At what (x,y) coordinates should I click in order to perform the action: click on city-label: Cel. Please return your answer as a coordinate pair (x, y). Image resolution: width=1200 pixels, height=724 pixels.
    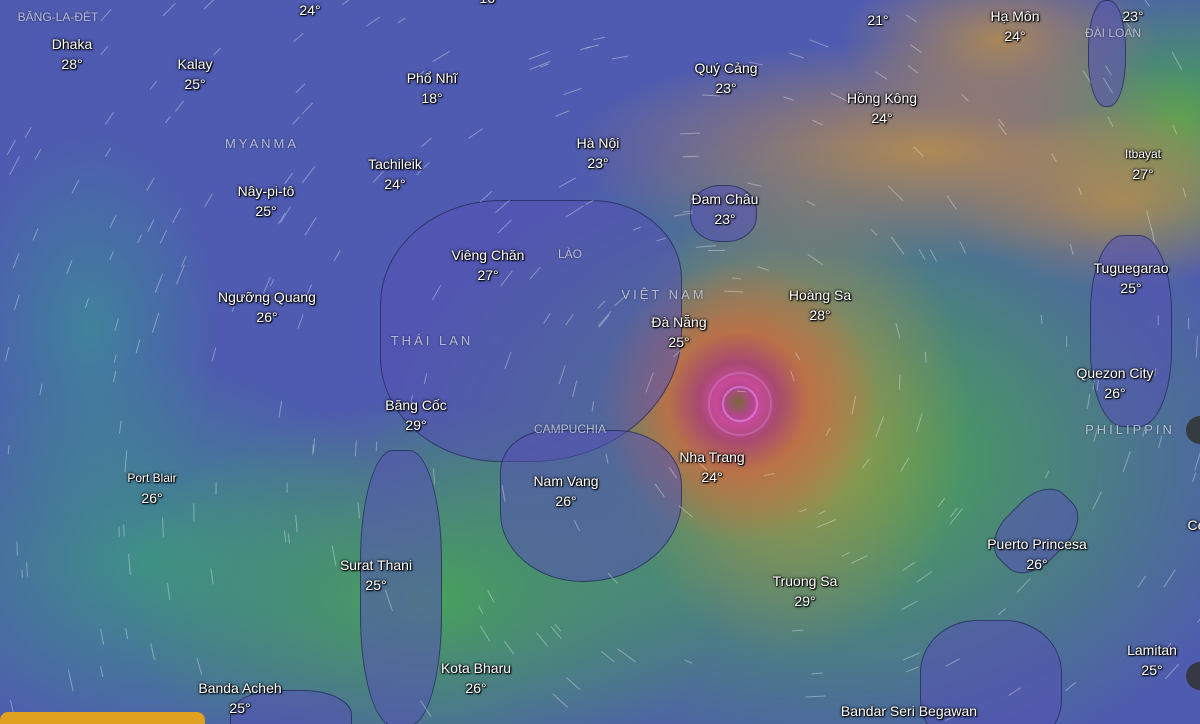
    Looking at the image, I should click on (1193, 525).